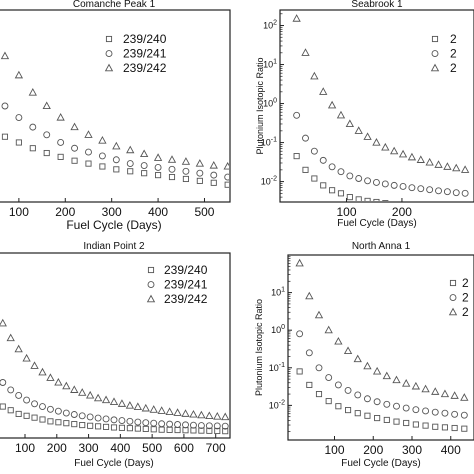 This screenshot has height=474, width=474. What do you see at coordinates (382, 345) in the screenshot?
I see `data-points` at bounding box center [382, 345].